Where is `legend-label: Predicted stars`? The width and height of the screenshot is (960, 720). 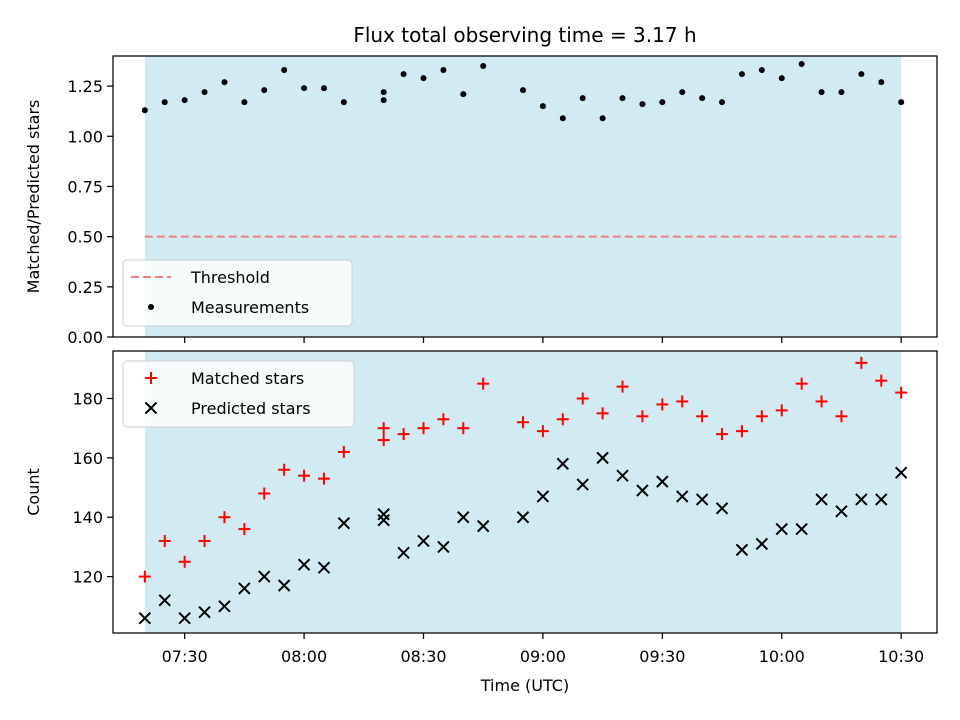 legend-label: Predicted stars is located at coordinates (251, 408).